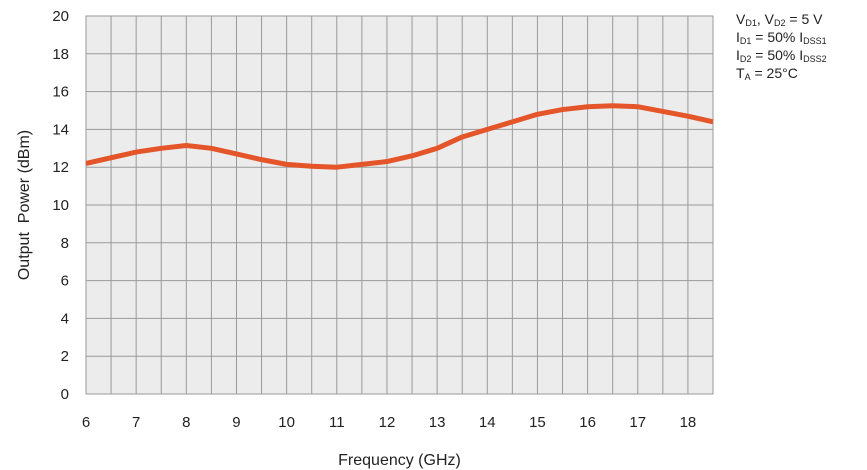 The height and width of the screenshot is (470, 867). What do you see at coordinates (747, 77) in the screenshot?
I see `cond-subscript: A` at bounding box center [747, 77].